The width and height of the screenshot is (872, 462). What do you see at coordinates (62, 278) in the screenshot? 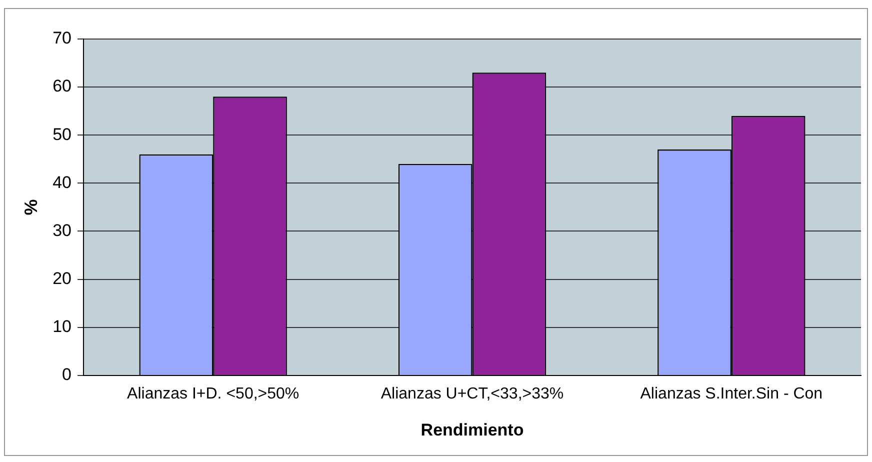
I see `y-tick-label: 20` at bounding box center [62, 278].